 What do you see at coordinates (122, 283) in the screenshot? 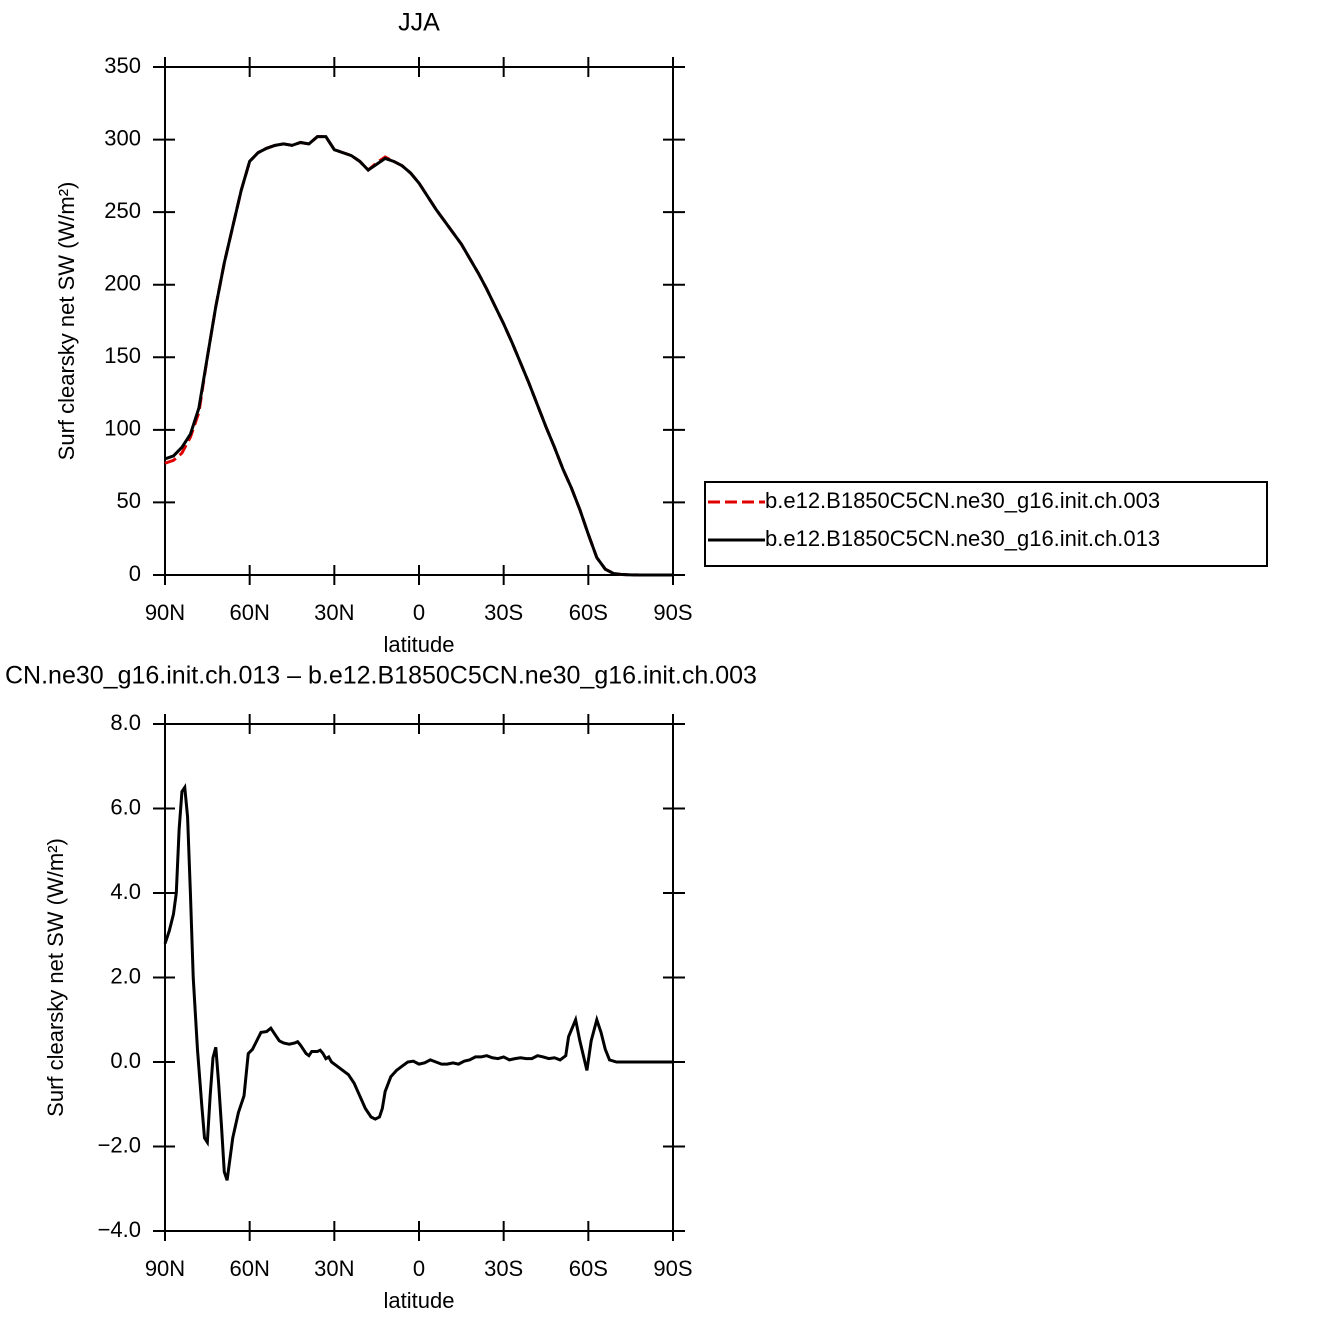
I see `y-tick-label: 200` at bounding box center [122, 283].